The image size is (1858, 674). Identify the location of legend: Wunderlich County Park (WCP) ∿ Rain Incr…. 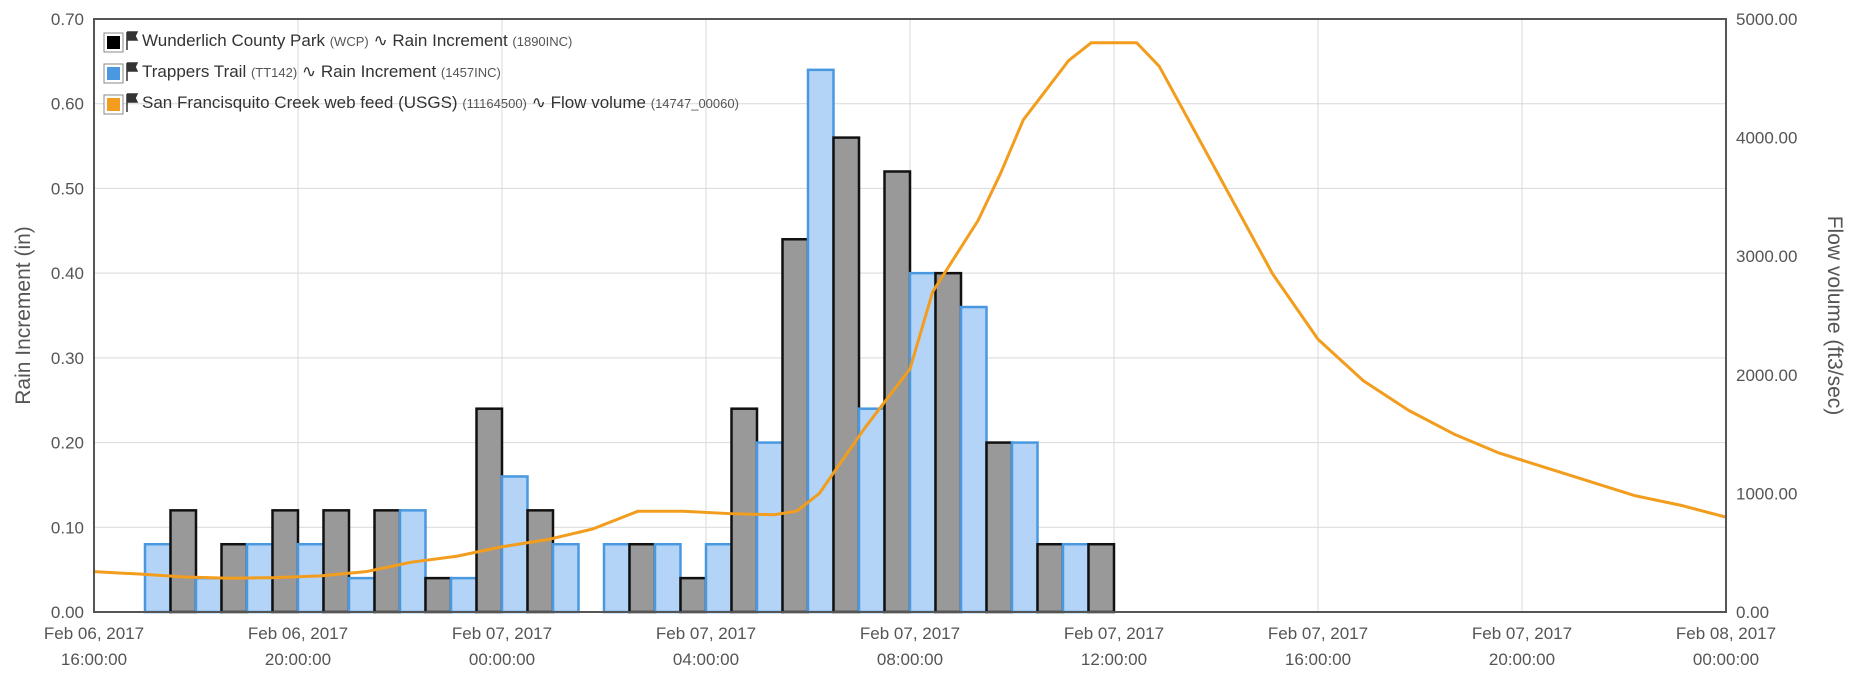
(421, 73).